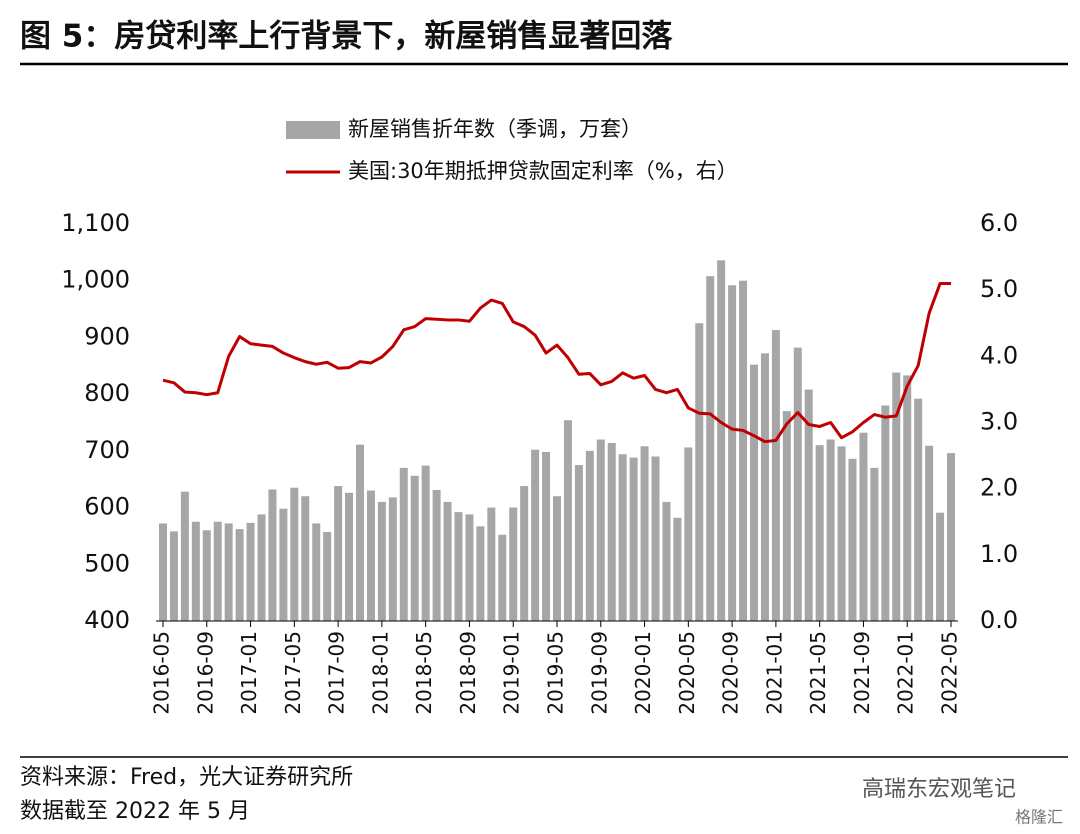 Image resolution: width=1080 pixels, height=834 pixels. Describe the element at coordinates (107, 620) in the screenshot. I see `y-tick-label: 400` at that location.